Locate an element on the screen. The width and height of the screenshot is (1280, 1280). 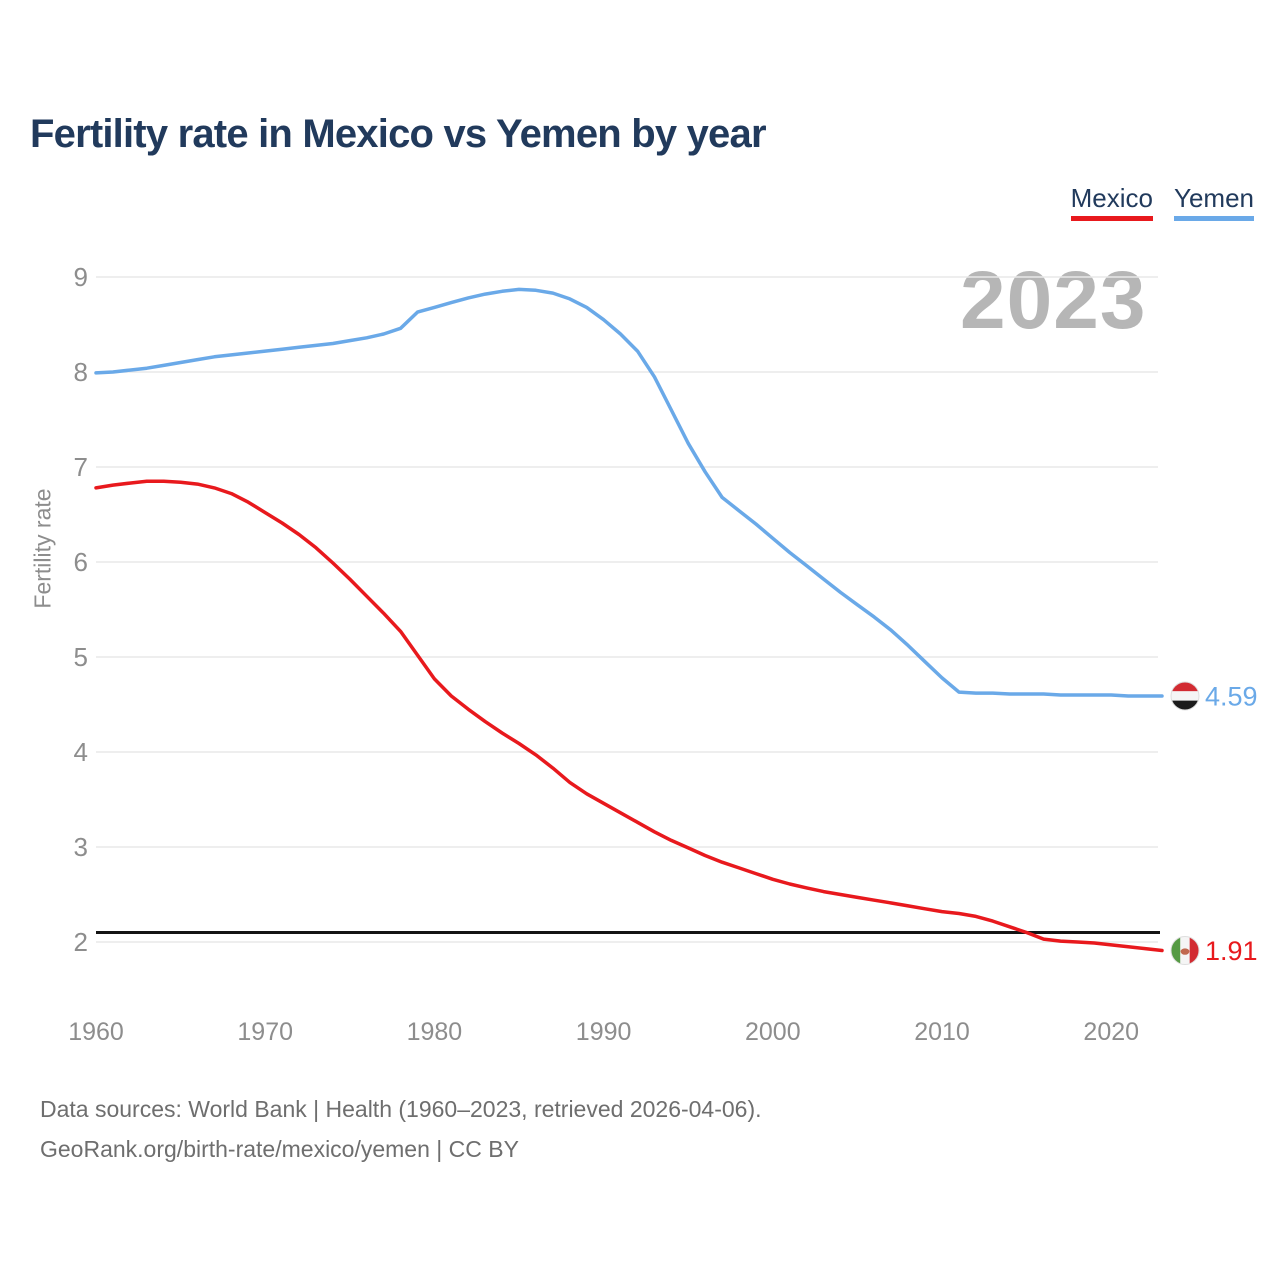
x-tick-label: 1980 is located at coordinates (435, 1032).